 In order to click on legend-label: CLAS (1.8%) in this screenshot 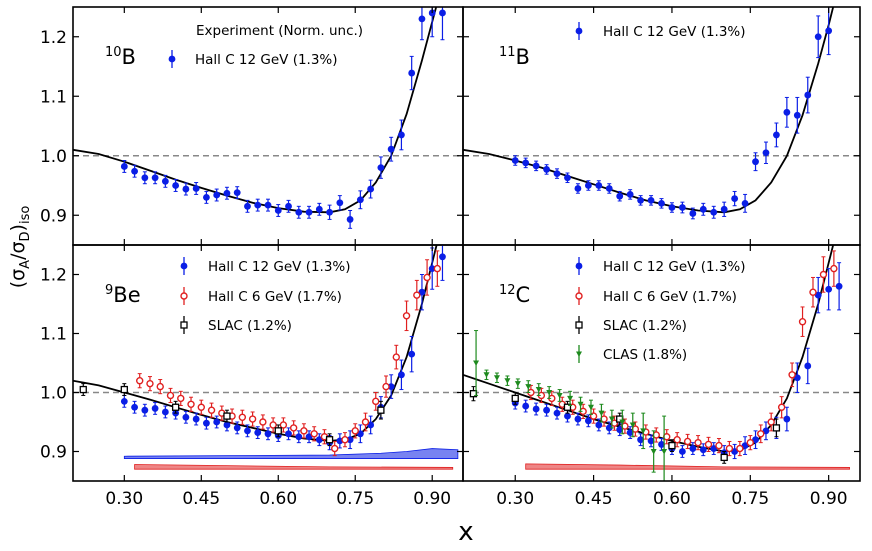, I will do `click(645, 355)`.